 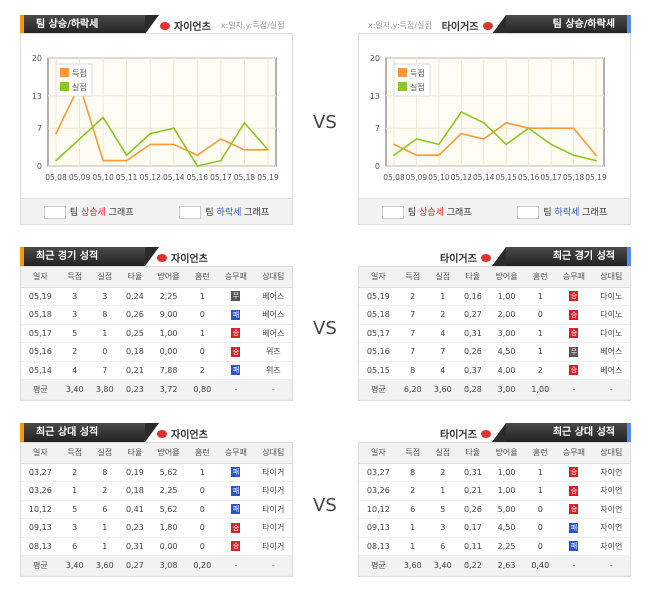 What do you see at coordinates (40, 370) in the screenshot?
I see `table-cell: 05,14` at bounding box center [40, 370].